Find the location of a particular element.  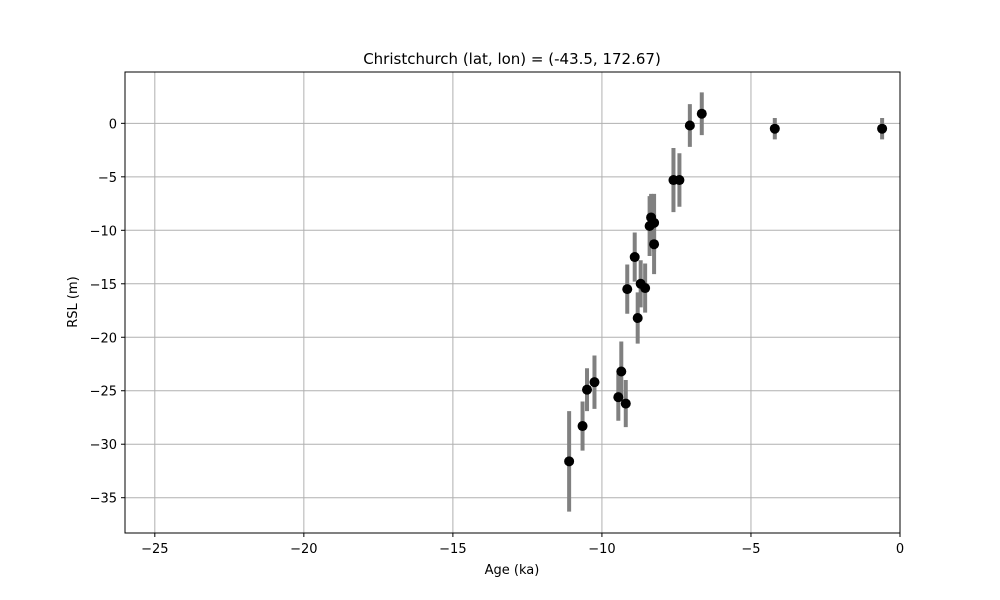

x-tick-label: 0 is located at coordinates (900, 549).